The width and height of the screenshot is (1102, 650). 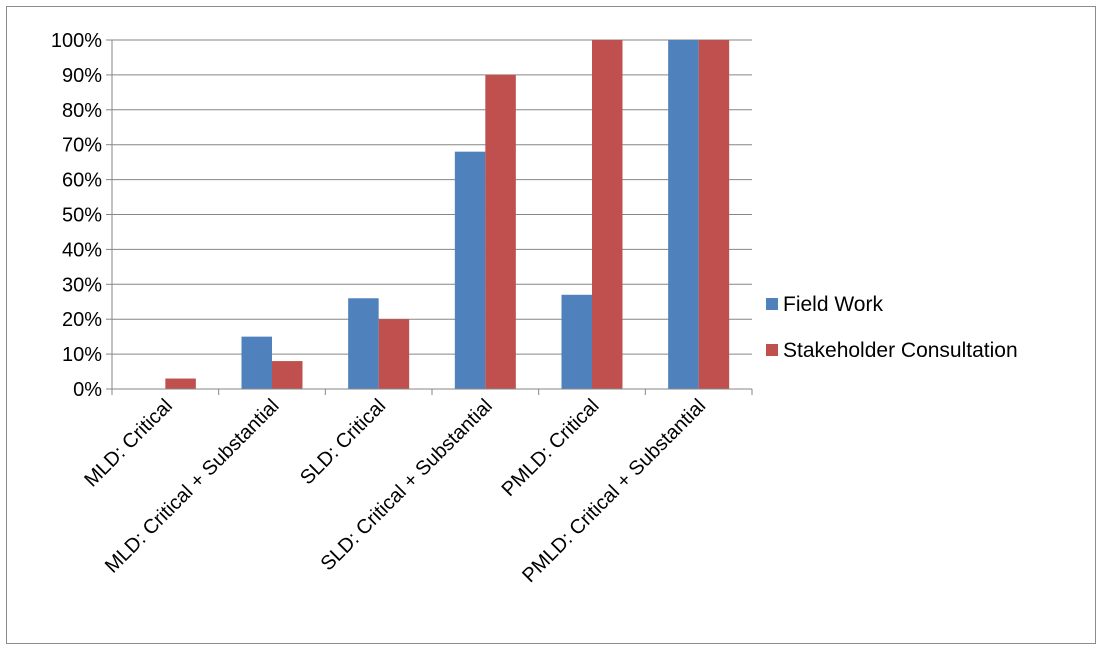 I want to click on x-tick-label: PMLD: Critical + Substantial, so click(x=614, y=491).